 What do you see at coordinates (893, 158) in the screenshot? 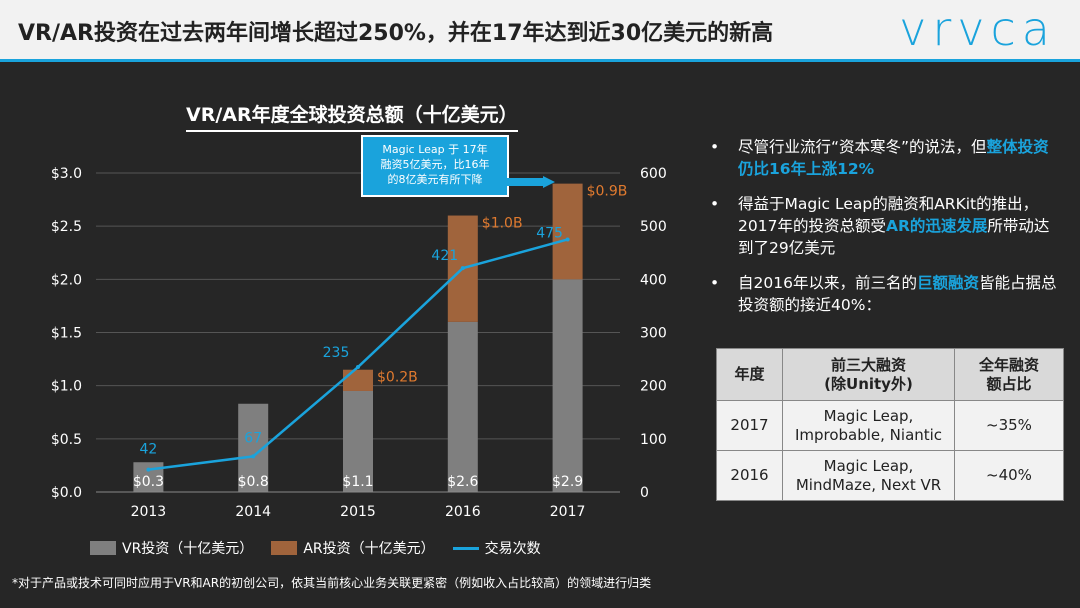
I see `bullet-1-highlight: 整体投资仍比16年上涨12%` at bounding box center [893, 158].